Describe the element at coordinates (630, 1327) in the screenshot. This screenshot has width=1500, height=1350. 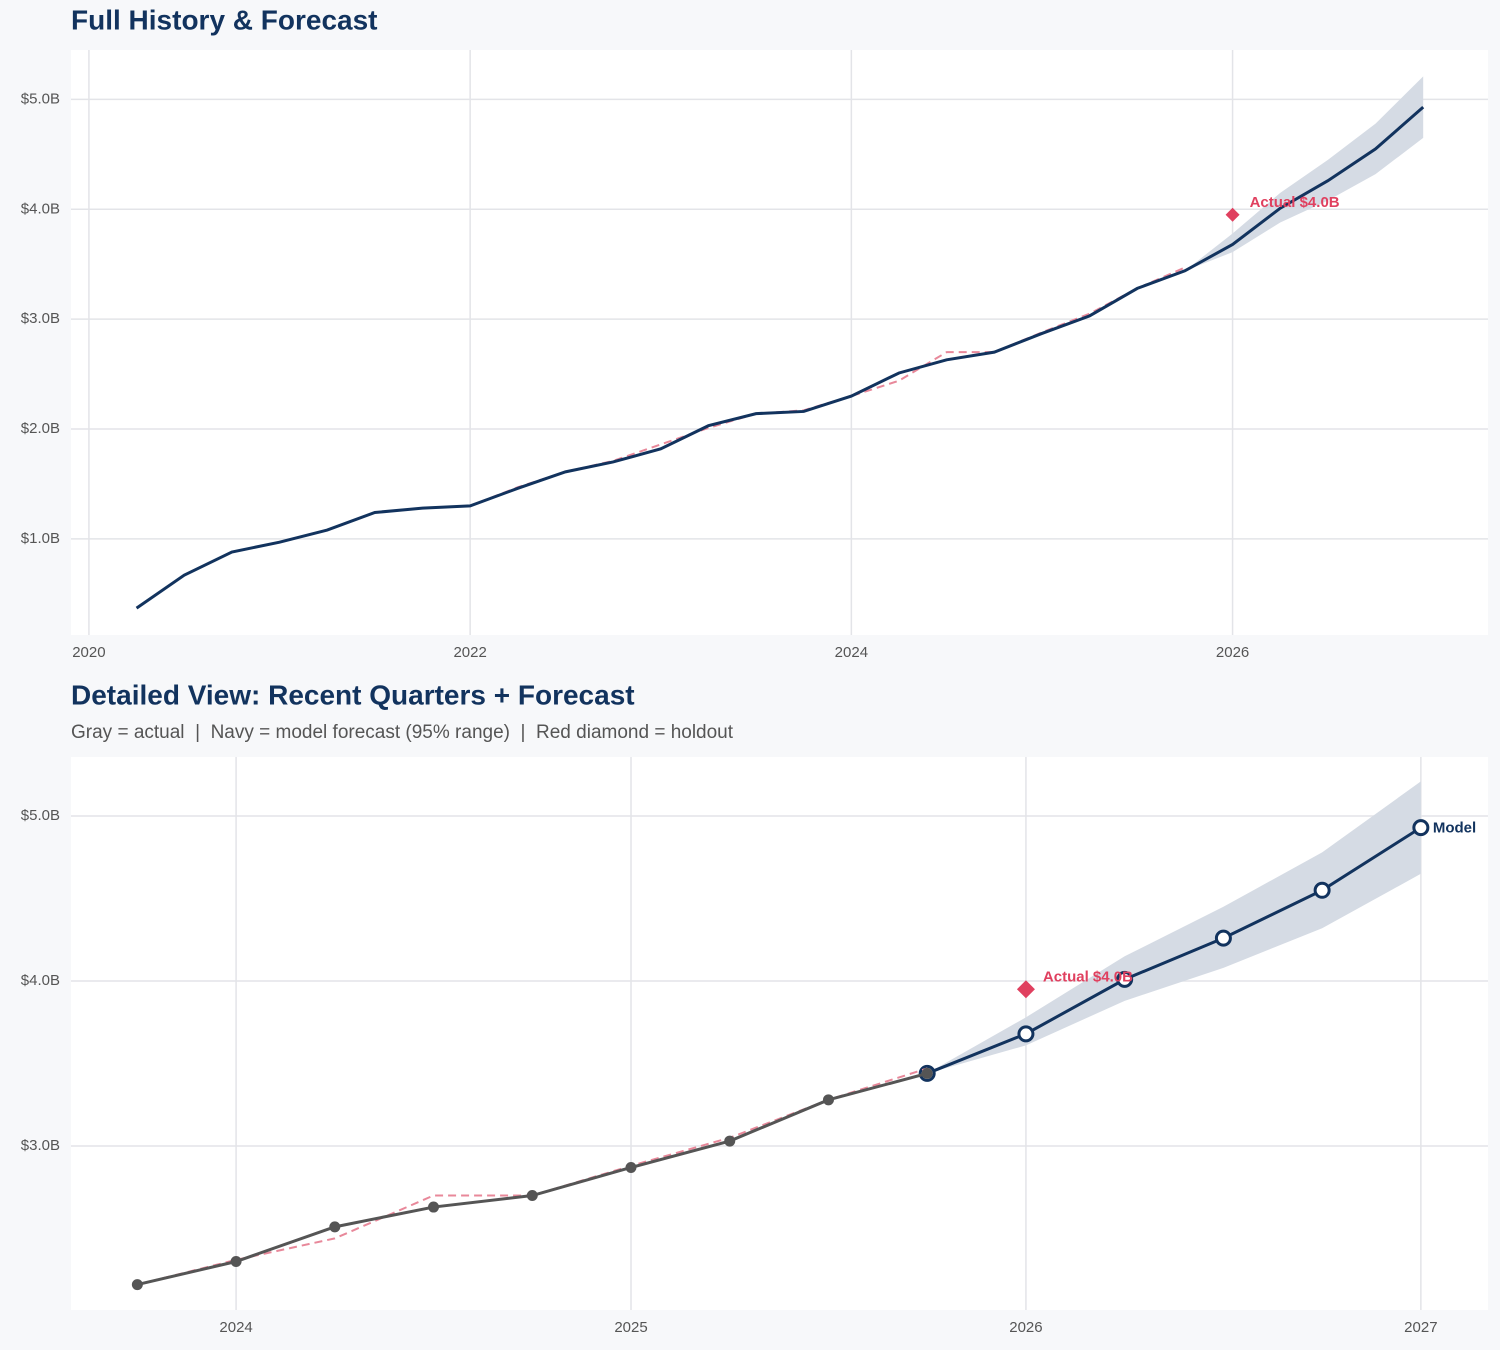
I see `x-tick-label: 2025` at that location.